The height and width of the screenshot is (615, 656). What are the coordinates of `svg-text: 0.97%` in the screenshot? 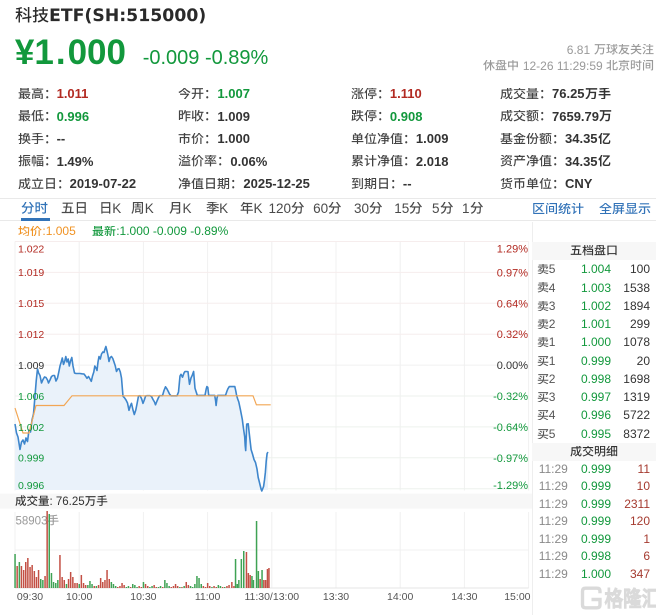 It's located at (512, 273).